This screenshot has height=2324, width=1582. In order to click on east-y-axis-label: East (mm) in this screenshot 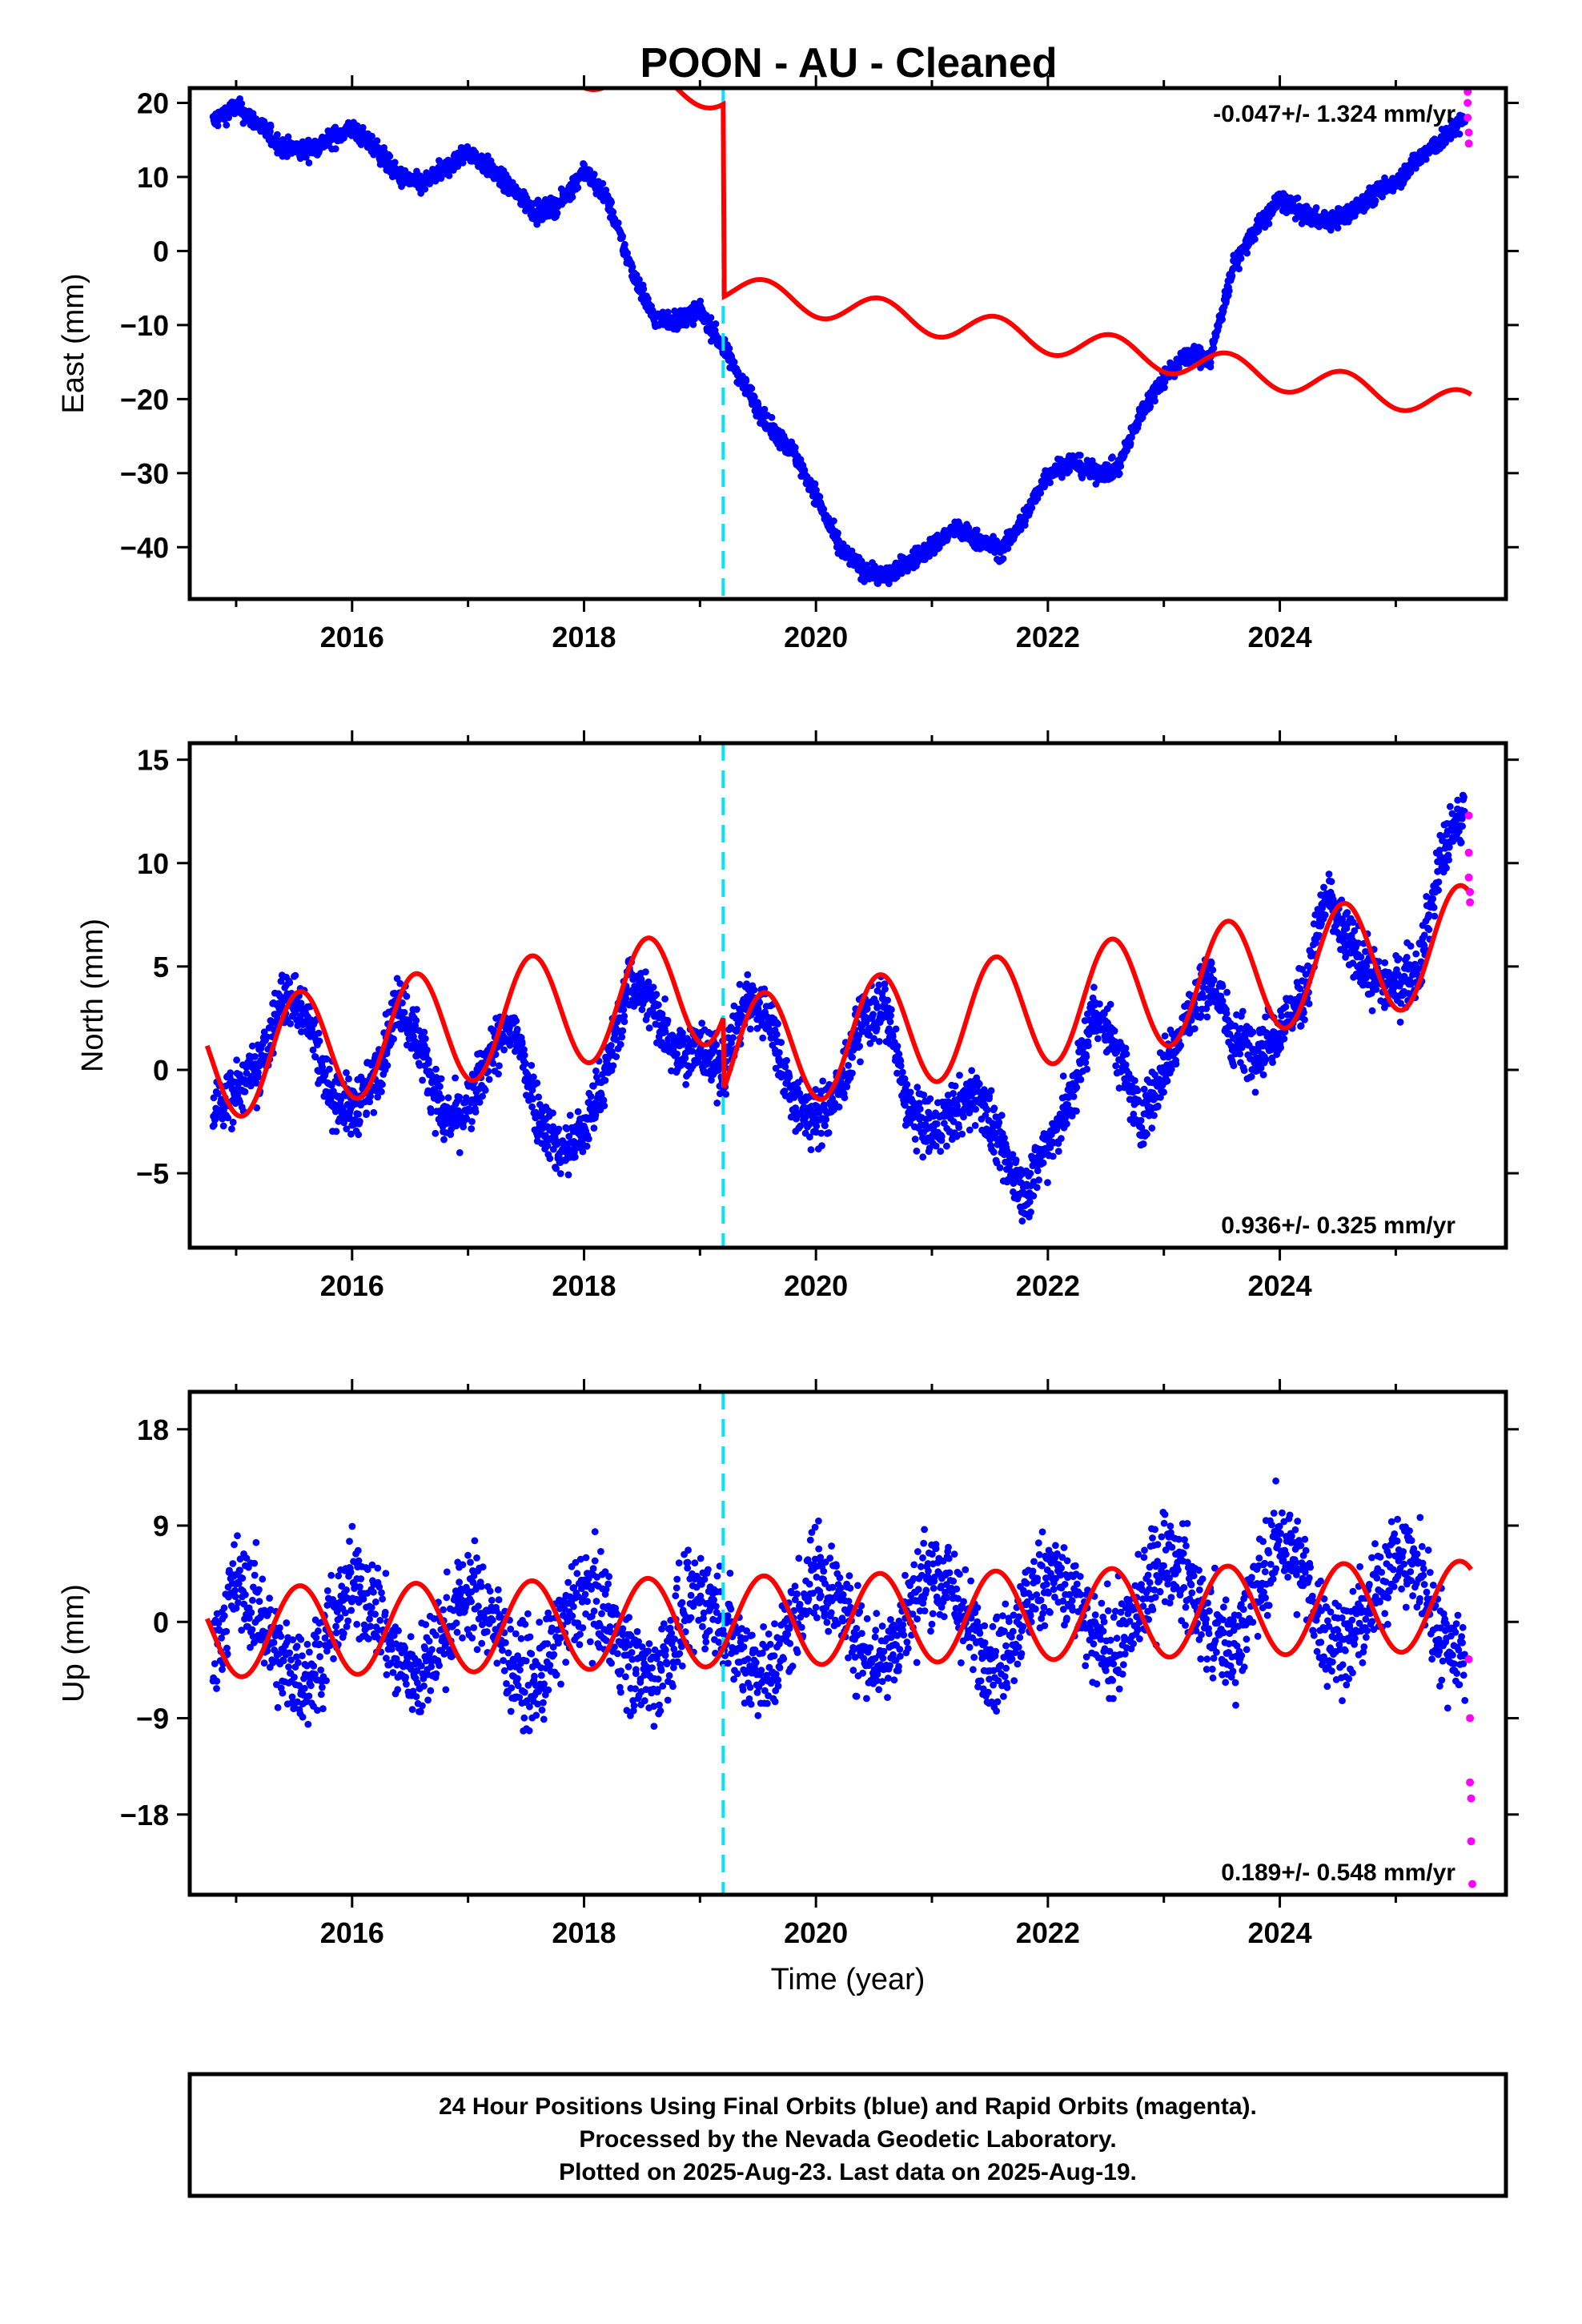, I will do `click(74, 343)`.